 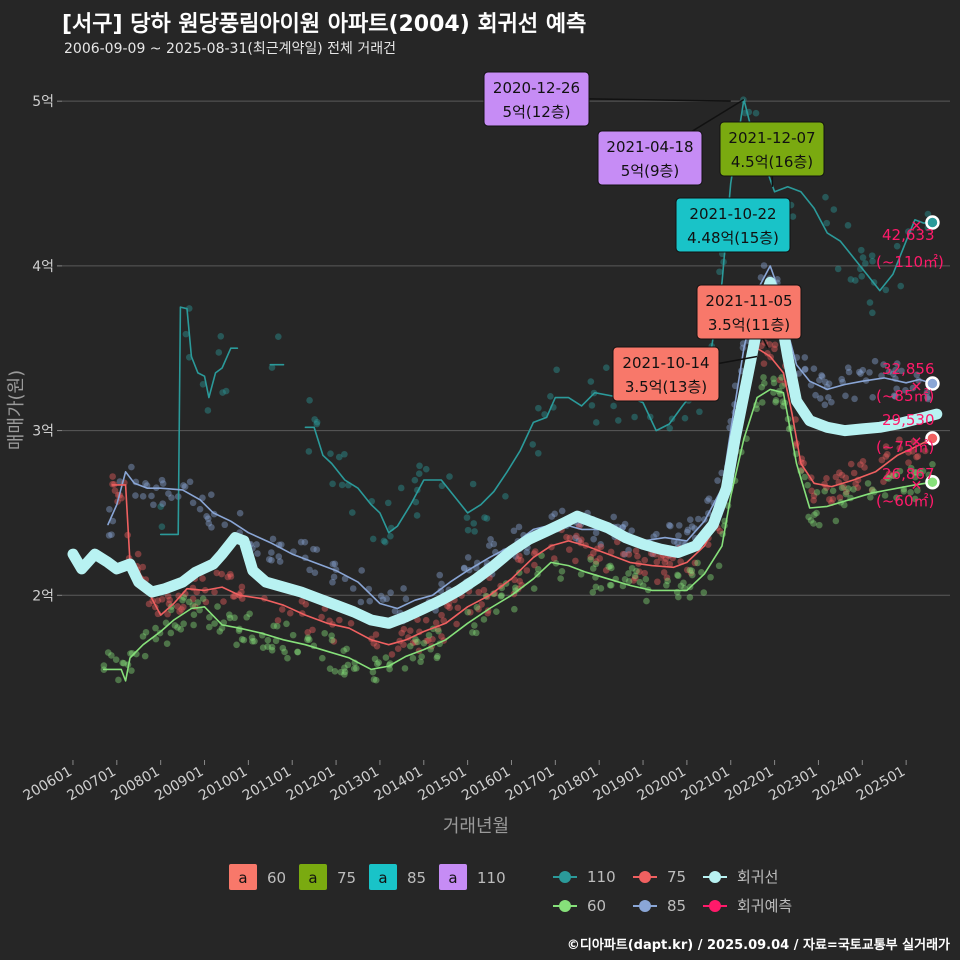 What do you see at coordinates (43, 102) in the screenshot?
I see `y-tick-label: 5억` at bounding box center [43, 102].